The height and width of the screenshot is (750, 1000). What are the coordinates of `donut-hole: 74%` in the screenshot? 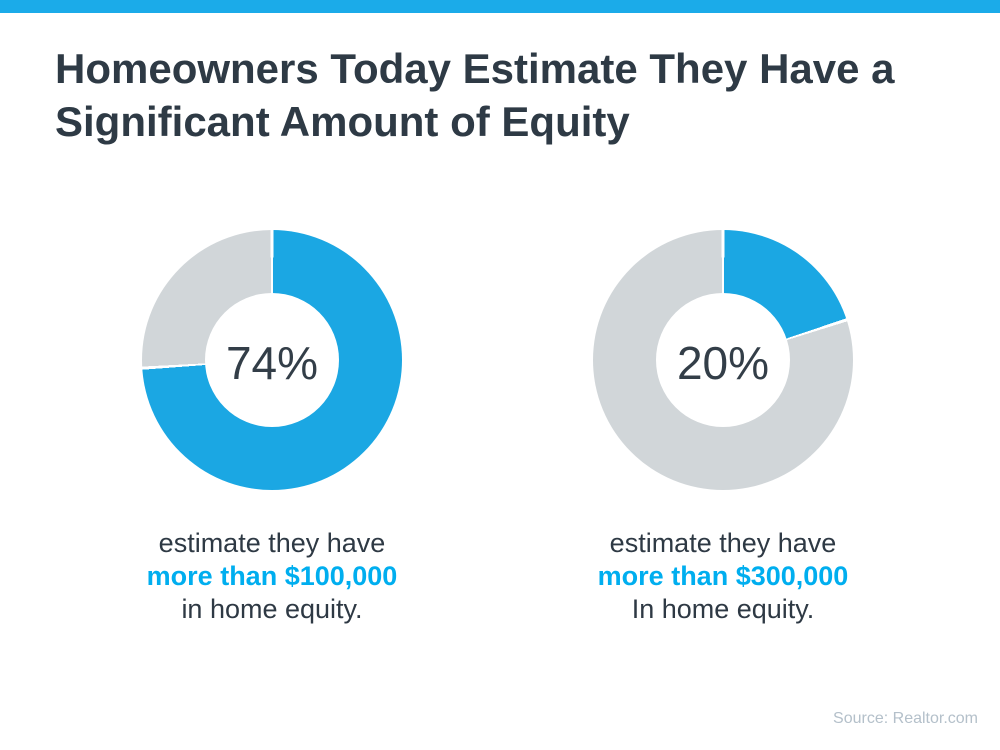 It's located at (272, 360).